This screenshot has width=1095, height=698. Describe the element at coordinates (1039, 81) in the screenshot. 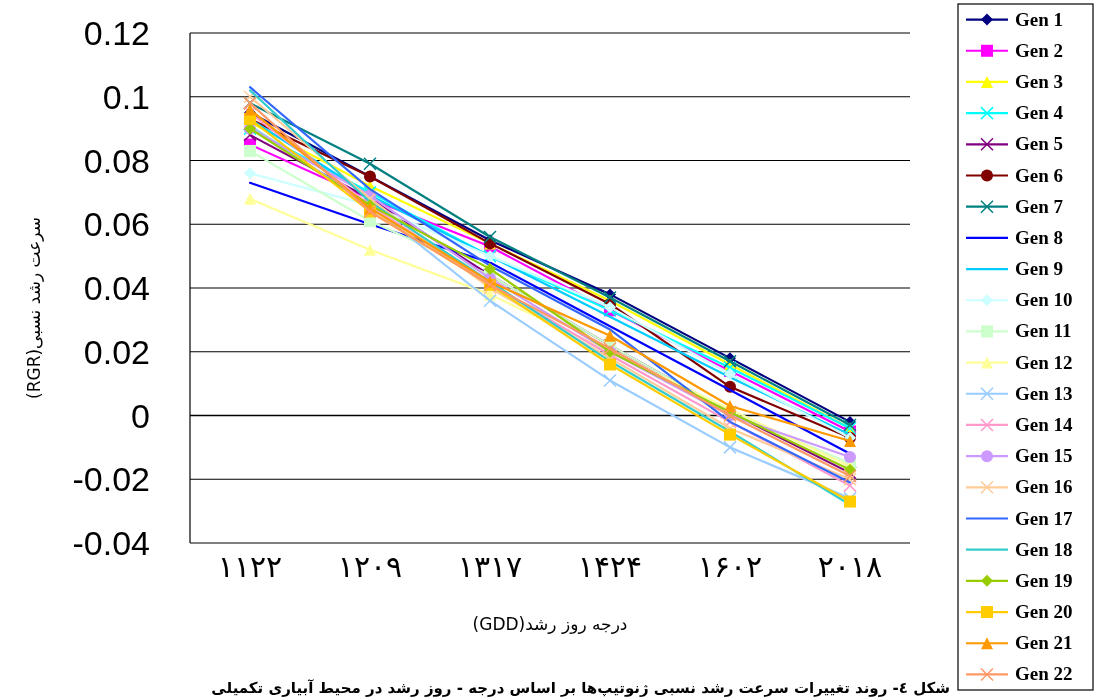

I see `legend-label: Gen 3` at that location.